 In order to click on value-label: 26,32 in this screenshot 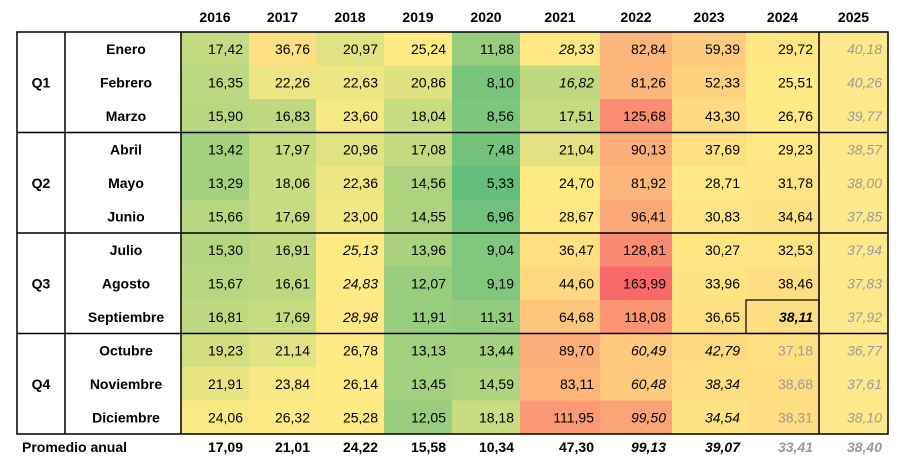, I will do `click(292, 417)`.